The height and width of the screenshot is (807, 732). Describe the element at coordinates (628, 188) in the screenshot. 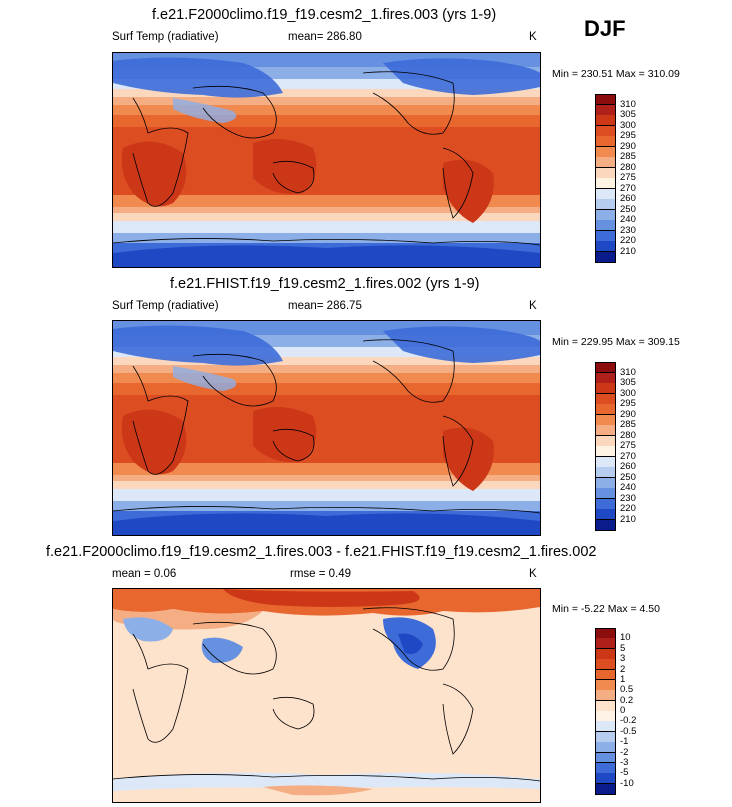

I see `panel1-colorbar-label: 270` at that location.